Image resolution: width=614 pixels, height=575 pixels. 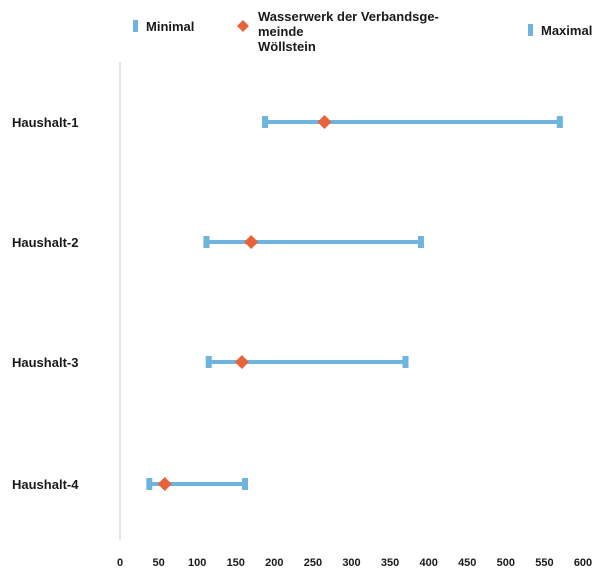 I want to click on legend-maximal-swatch, so click(x=530, y=30).